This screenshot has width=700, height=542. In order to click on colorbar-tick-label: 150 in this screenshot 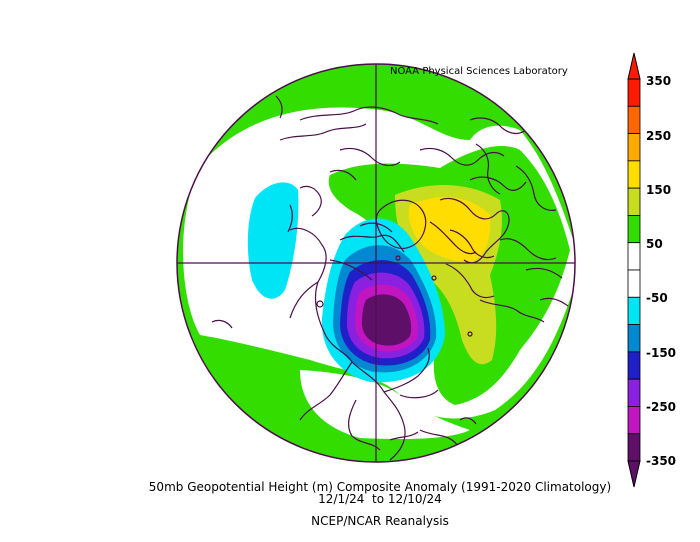, I will do `click(659, 190)`.